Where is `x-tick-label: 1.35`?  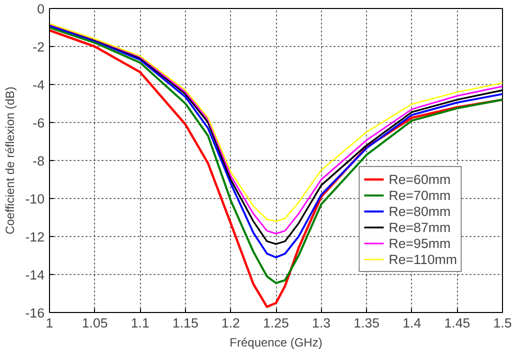
x-tick-label: 1.35 is located at coordinates (367, 323).